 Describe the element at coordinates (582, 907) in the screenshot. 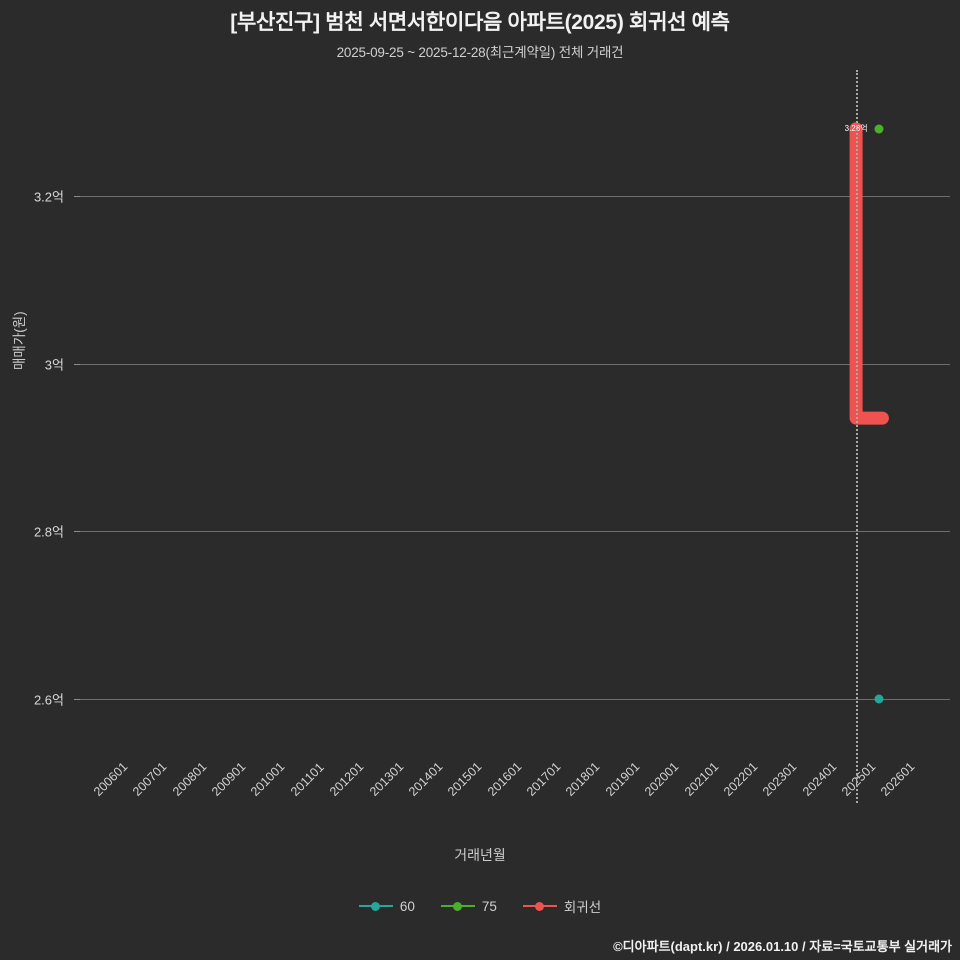

I see `legend-label: 회귀선` at that location.